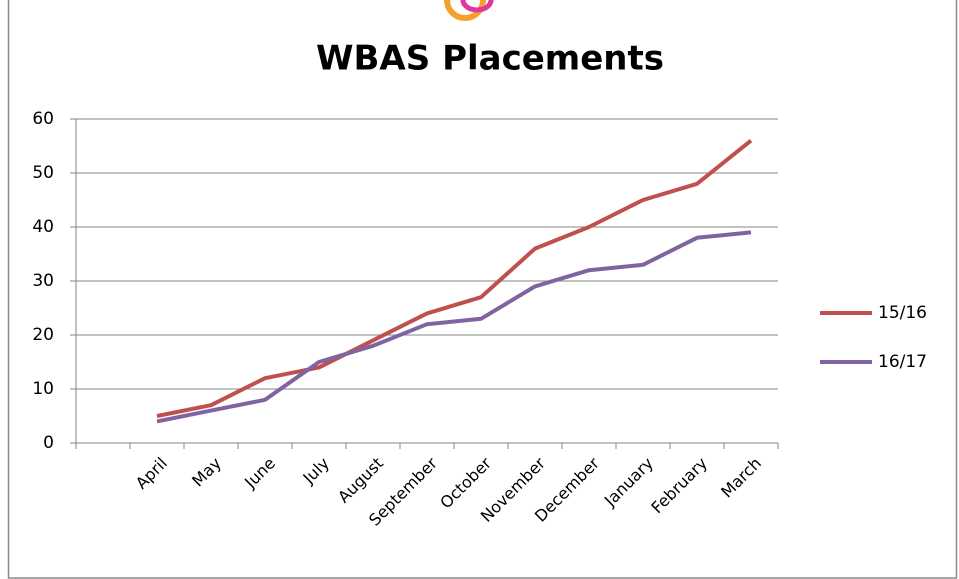 The image size is (959, 579). Describe the element at coordinates (43, 335) in the screenshot. I see `y-tick-label: 20` at that location.